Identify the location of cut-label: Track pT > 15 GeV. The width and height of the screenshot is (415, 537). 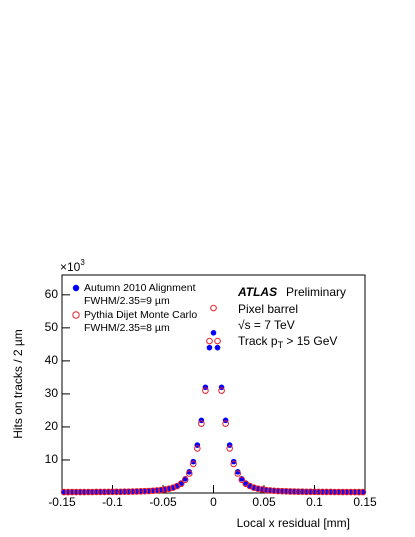
(287, 342).